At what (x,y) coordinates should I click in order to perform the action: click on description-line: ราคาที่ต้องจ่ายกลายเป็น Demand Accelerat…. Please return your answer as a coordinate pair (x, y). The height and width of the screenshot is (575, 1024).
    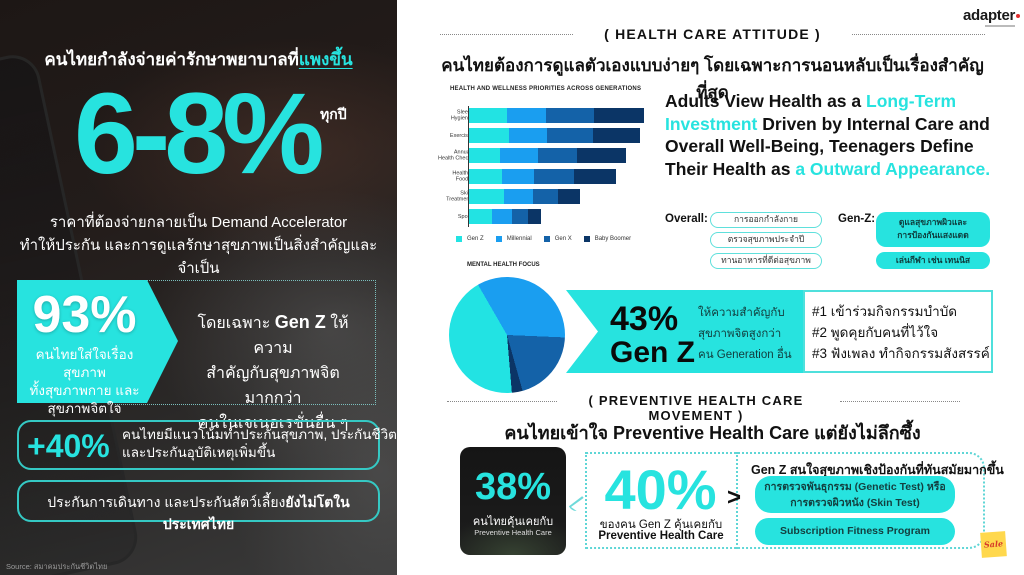
    Looking at the image, I should click on (198, 222).